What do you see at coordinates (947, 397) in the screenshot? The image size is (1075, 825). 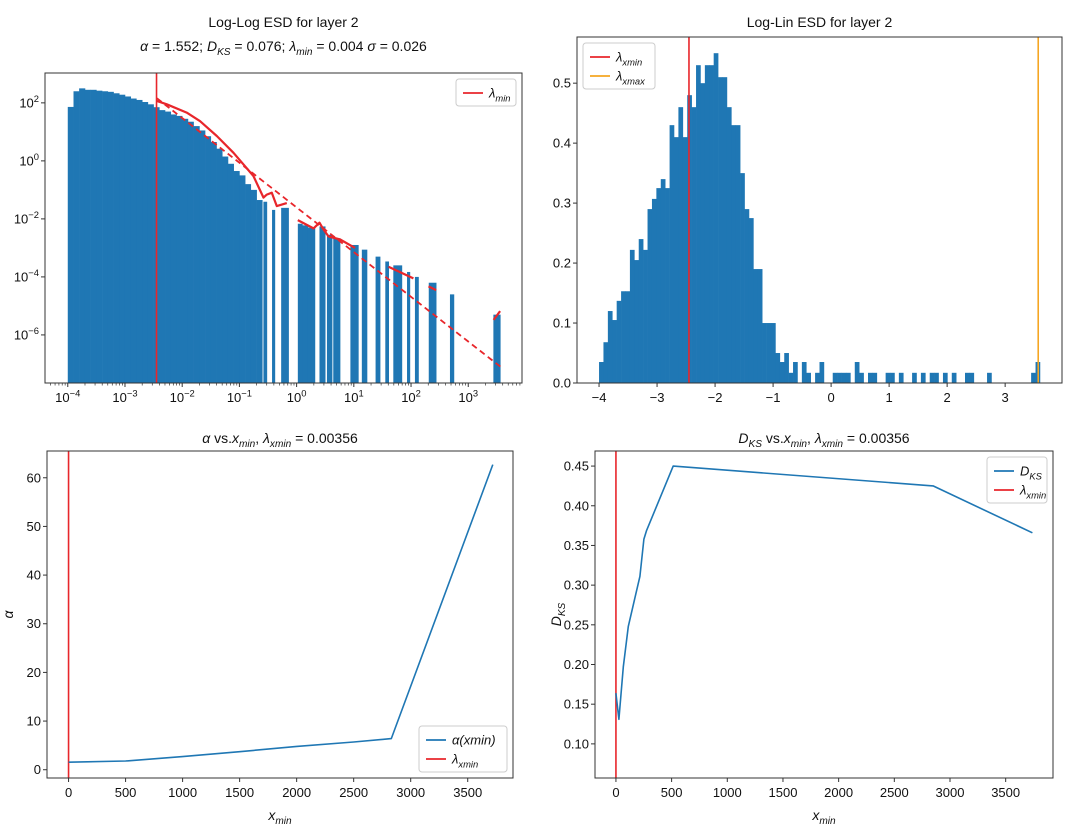 I see `x-tick-label: 2` at bounding box center [947, 397].